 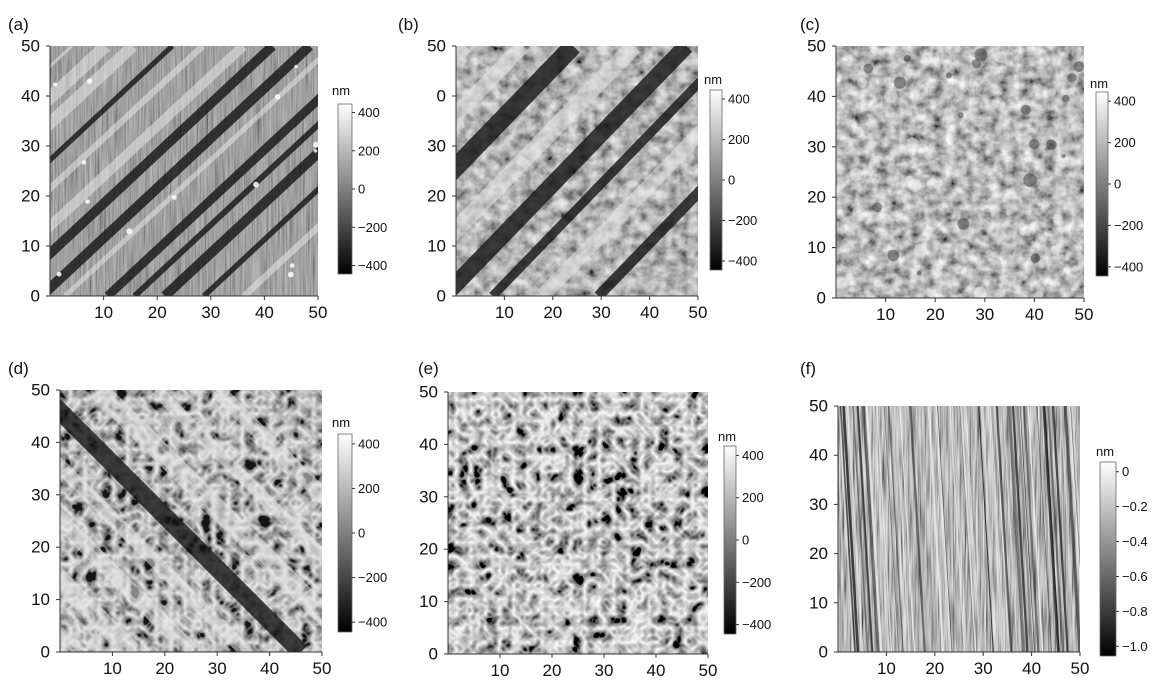 What do you see at coordinates (808, 368) in the screenshot?
I see `panel-label: (f)` at bounding box center [808, 368].